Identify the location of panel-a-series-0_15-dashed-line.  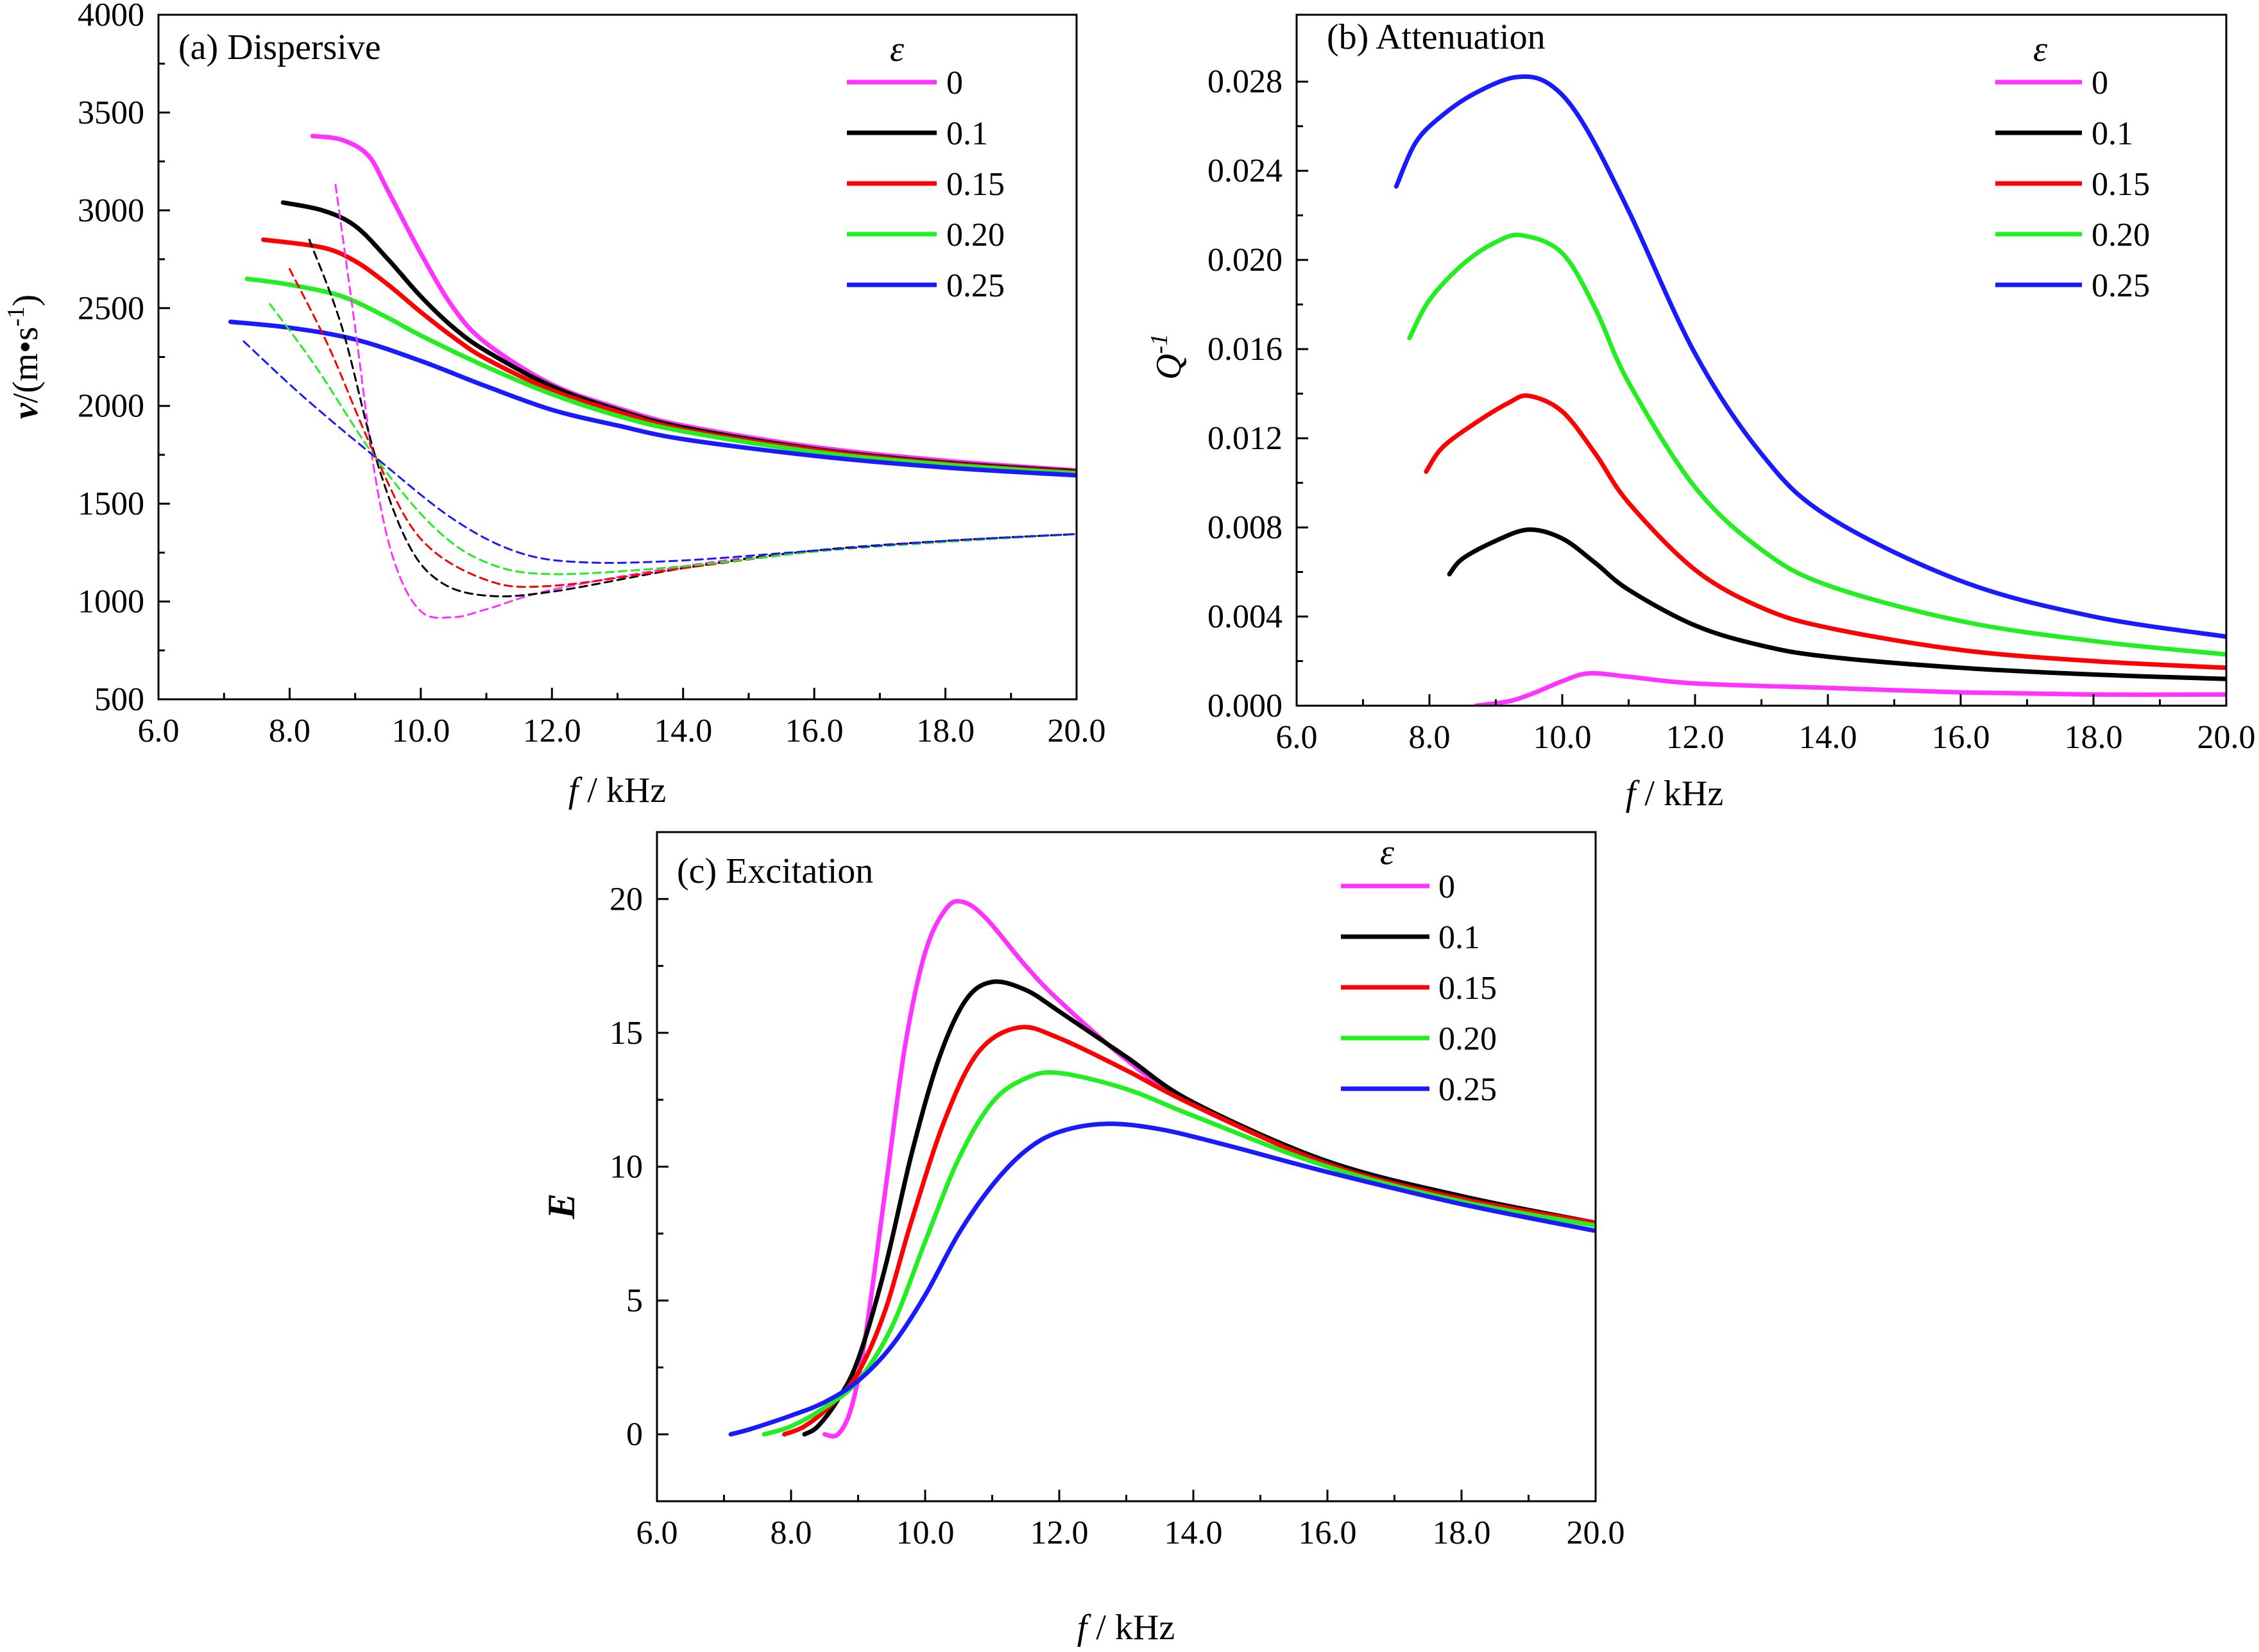
(682, 428).